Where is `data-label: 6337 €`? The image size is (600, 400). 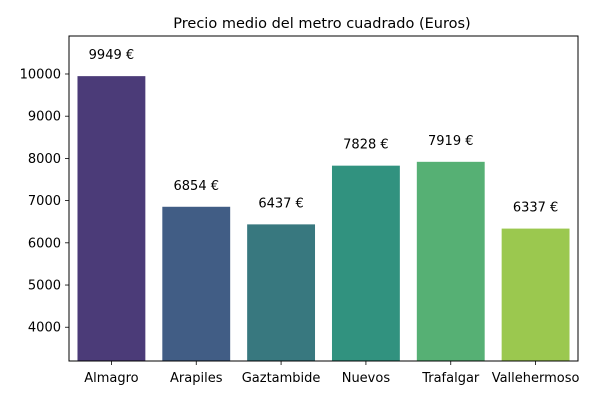 data-label: 6337 € is located at coordinates (536, 208).